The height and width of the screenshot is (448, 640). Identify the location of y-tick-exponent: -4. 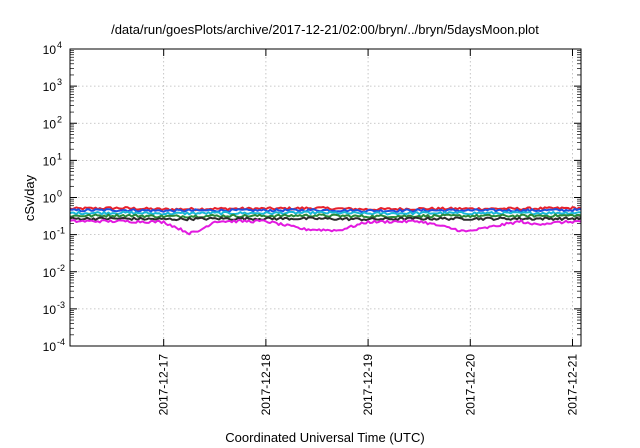
(61, 342).